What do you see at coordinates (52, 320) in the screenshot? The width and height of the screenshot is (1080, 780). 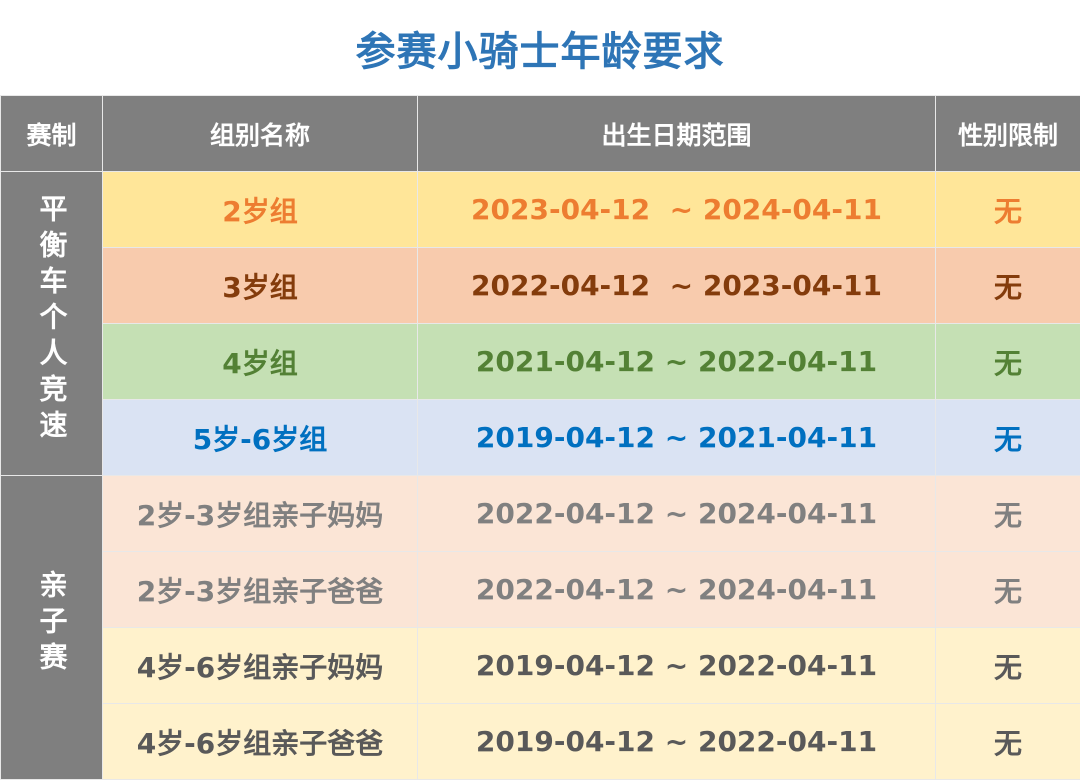 I see `category-label: 平衡车个人竞速` at bounding box center [52, 320].